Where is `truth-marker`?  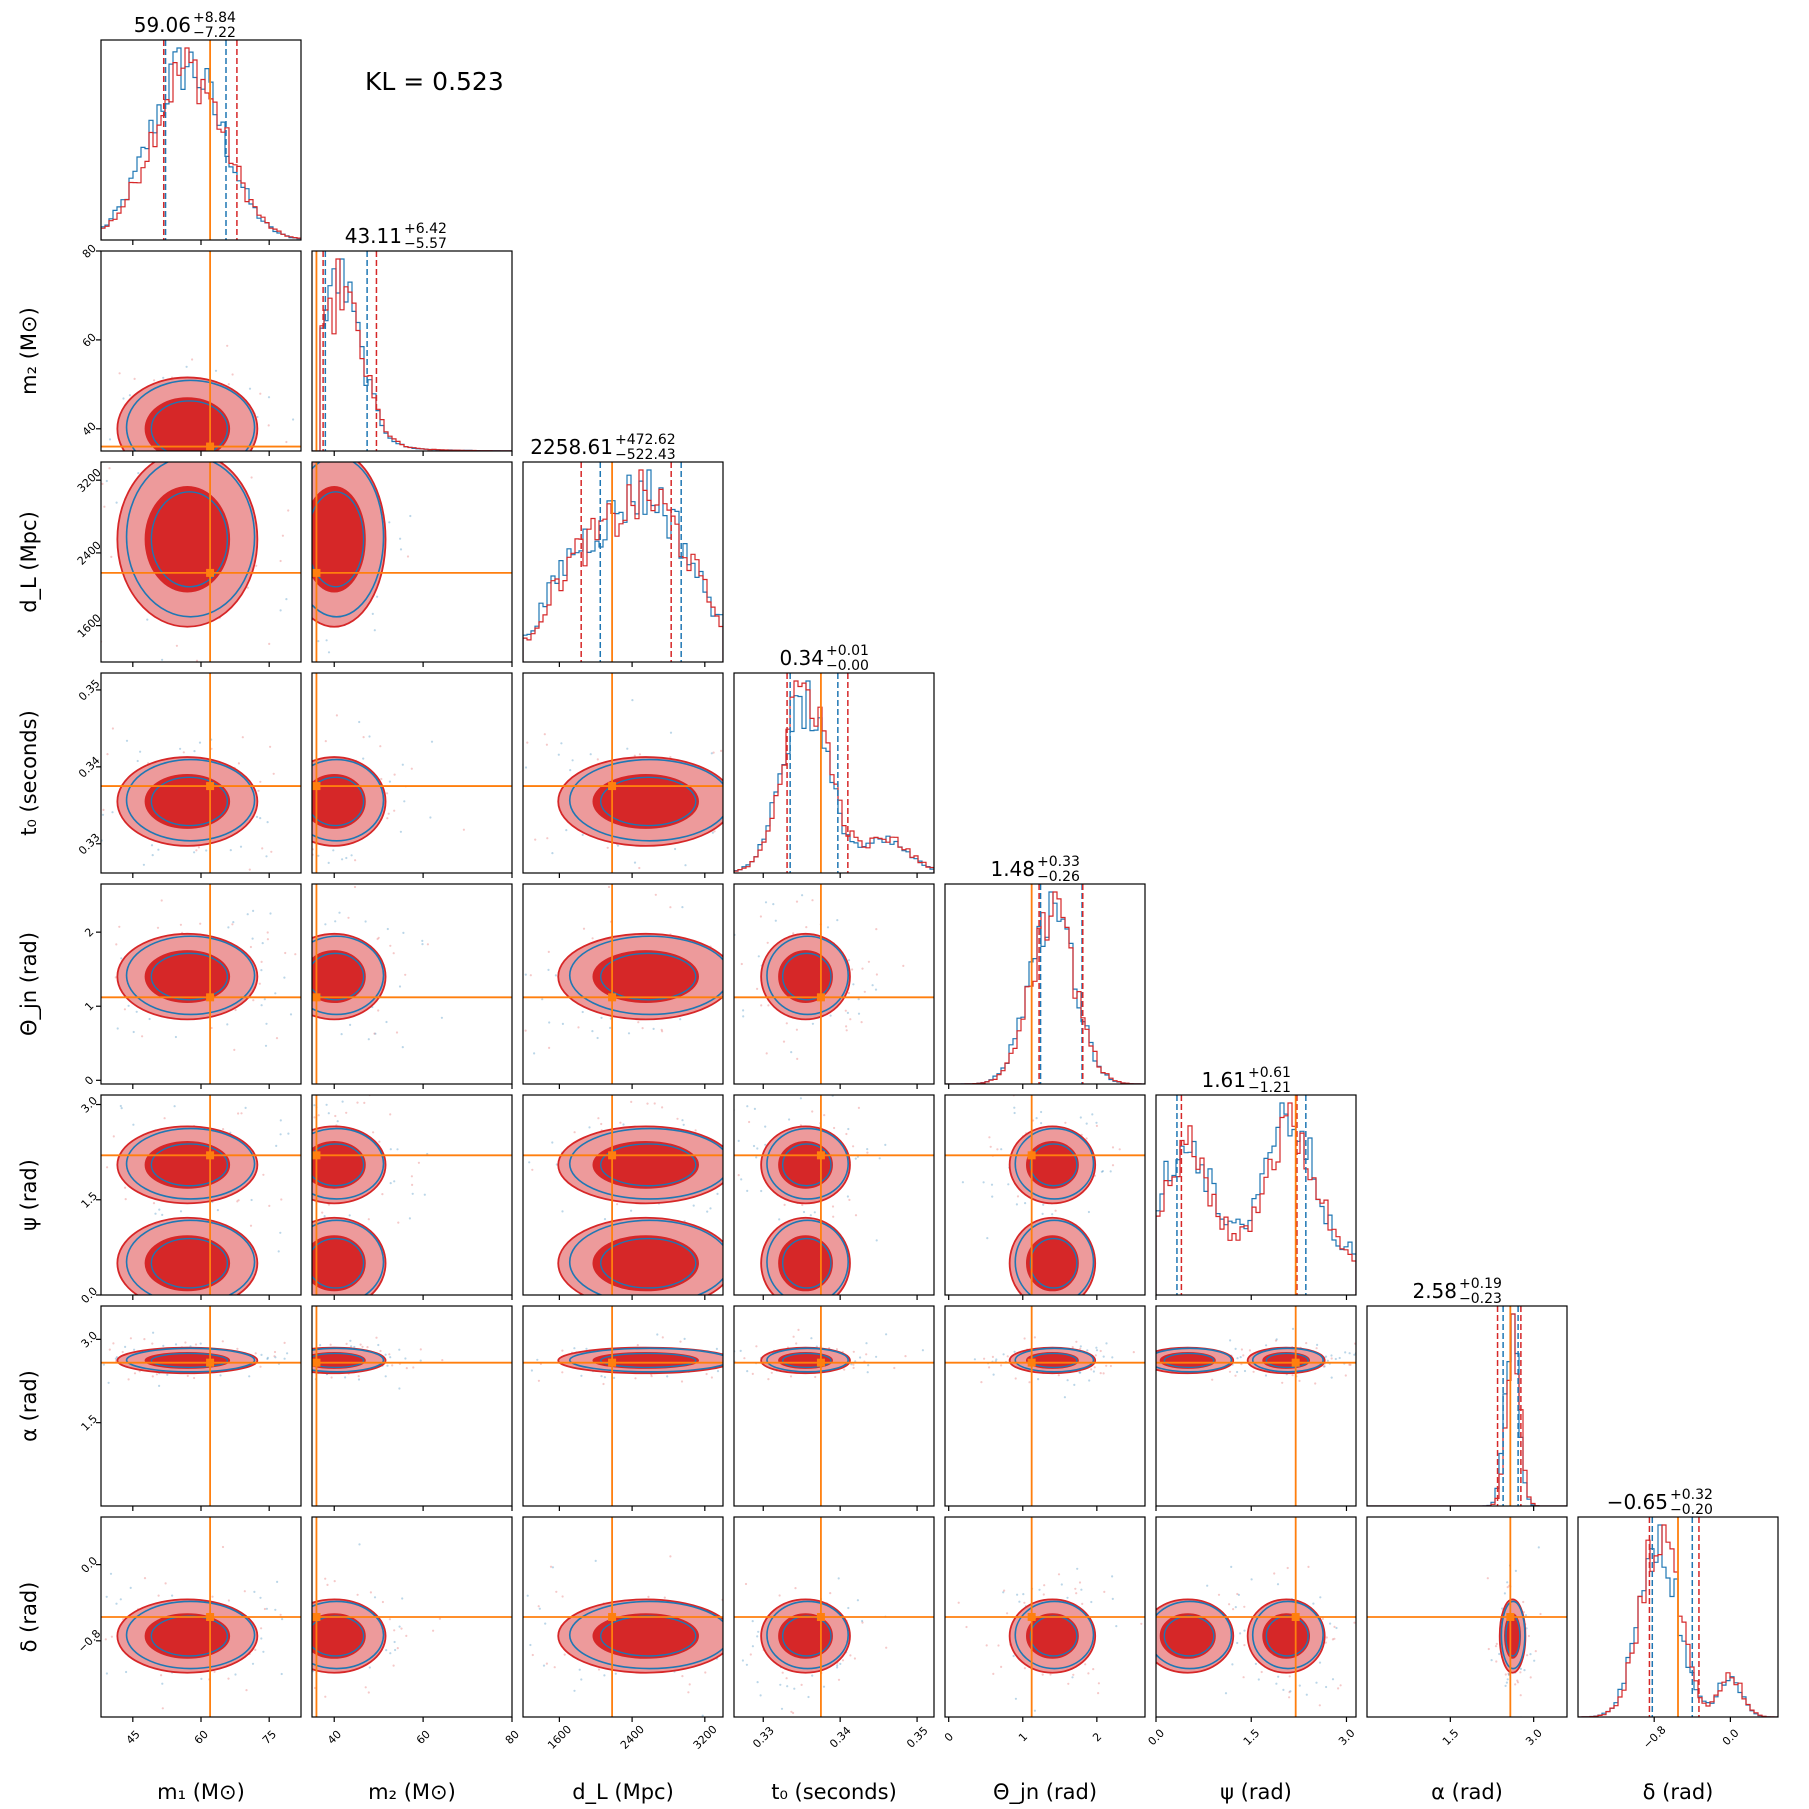
truth-marker is located at coordinates (210, 572).